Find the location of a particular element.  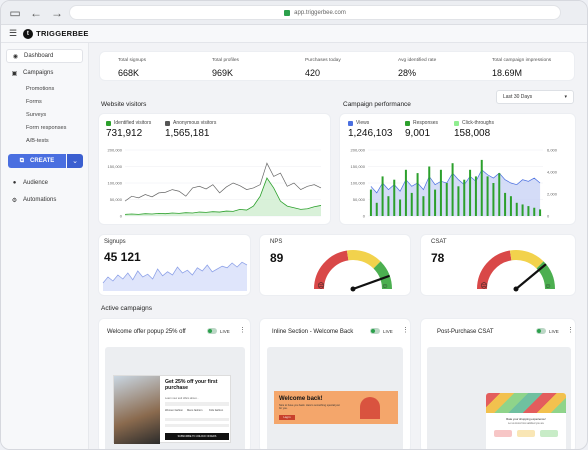

legend-anonymous: Anonymous visitors is located at coordinates (190, 123).